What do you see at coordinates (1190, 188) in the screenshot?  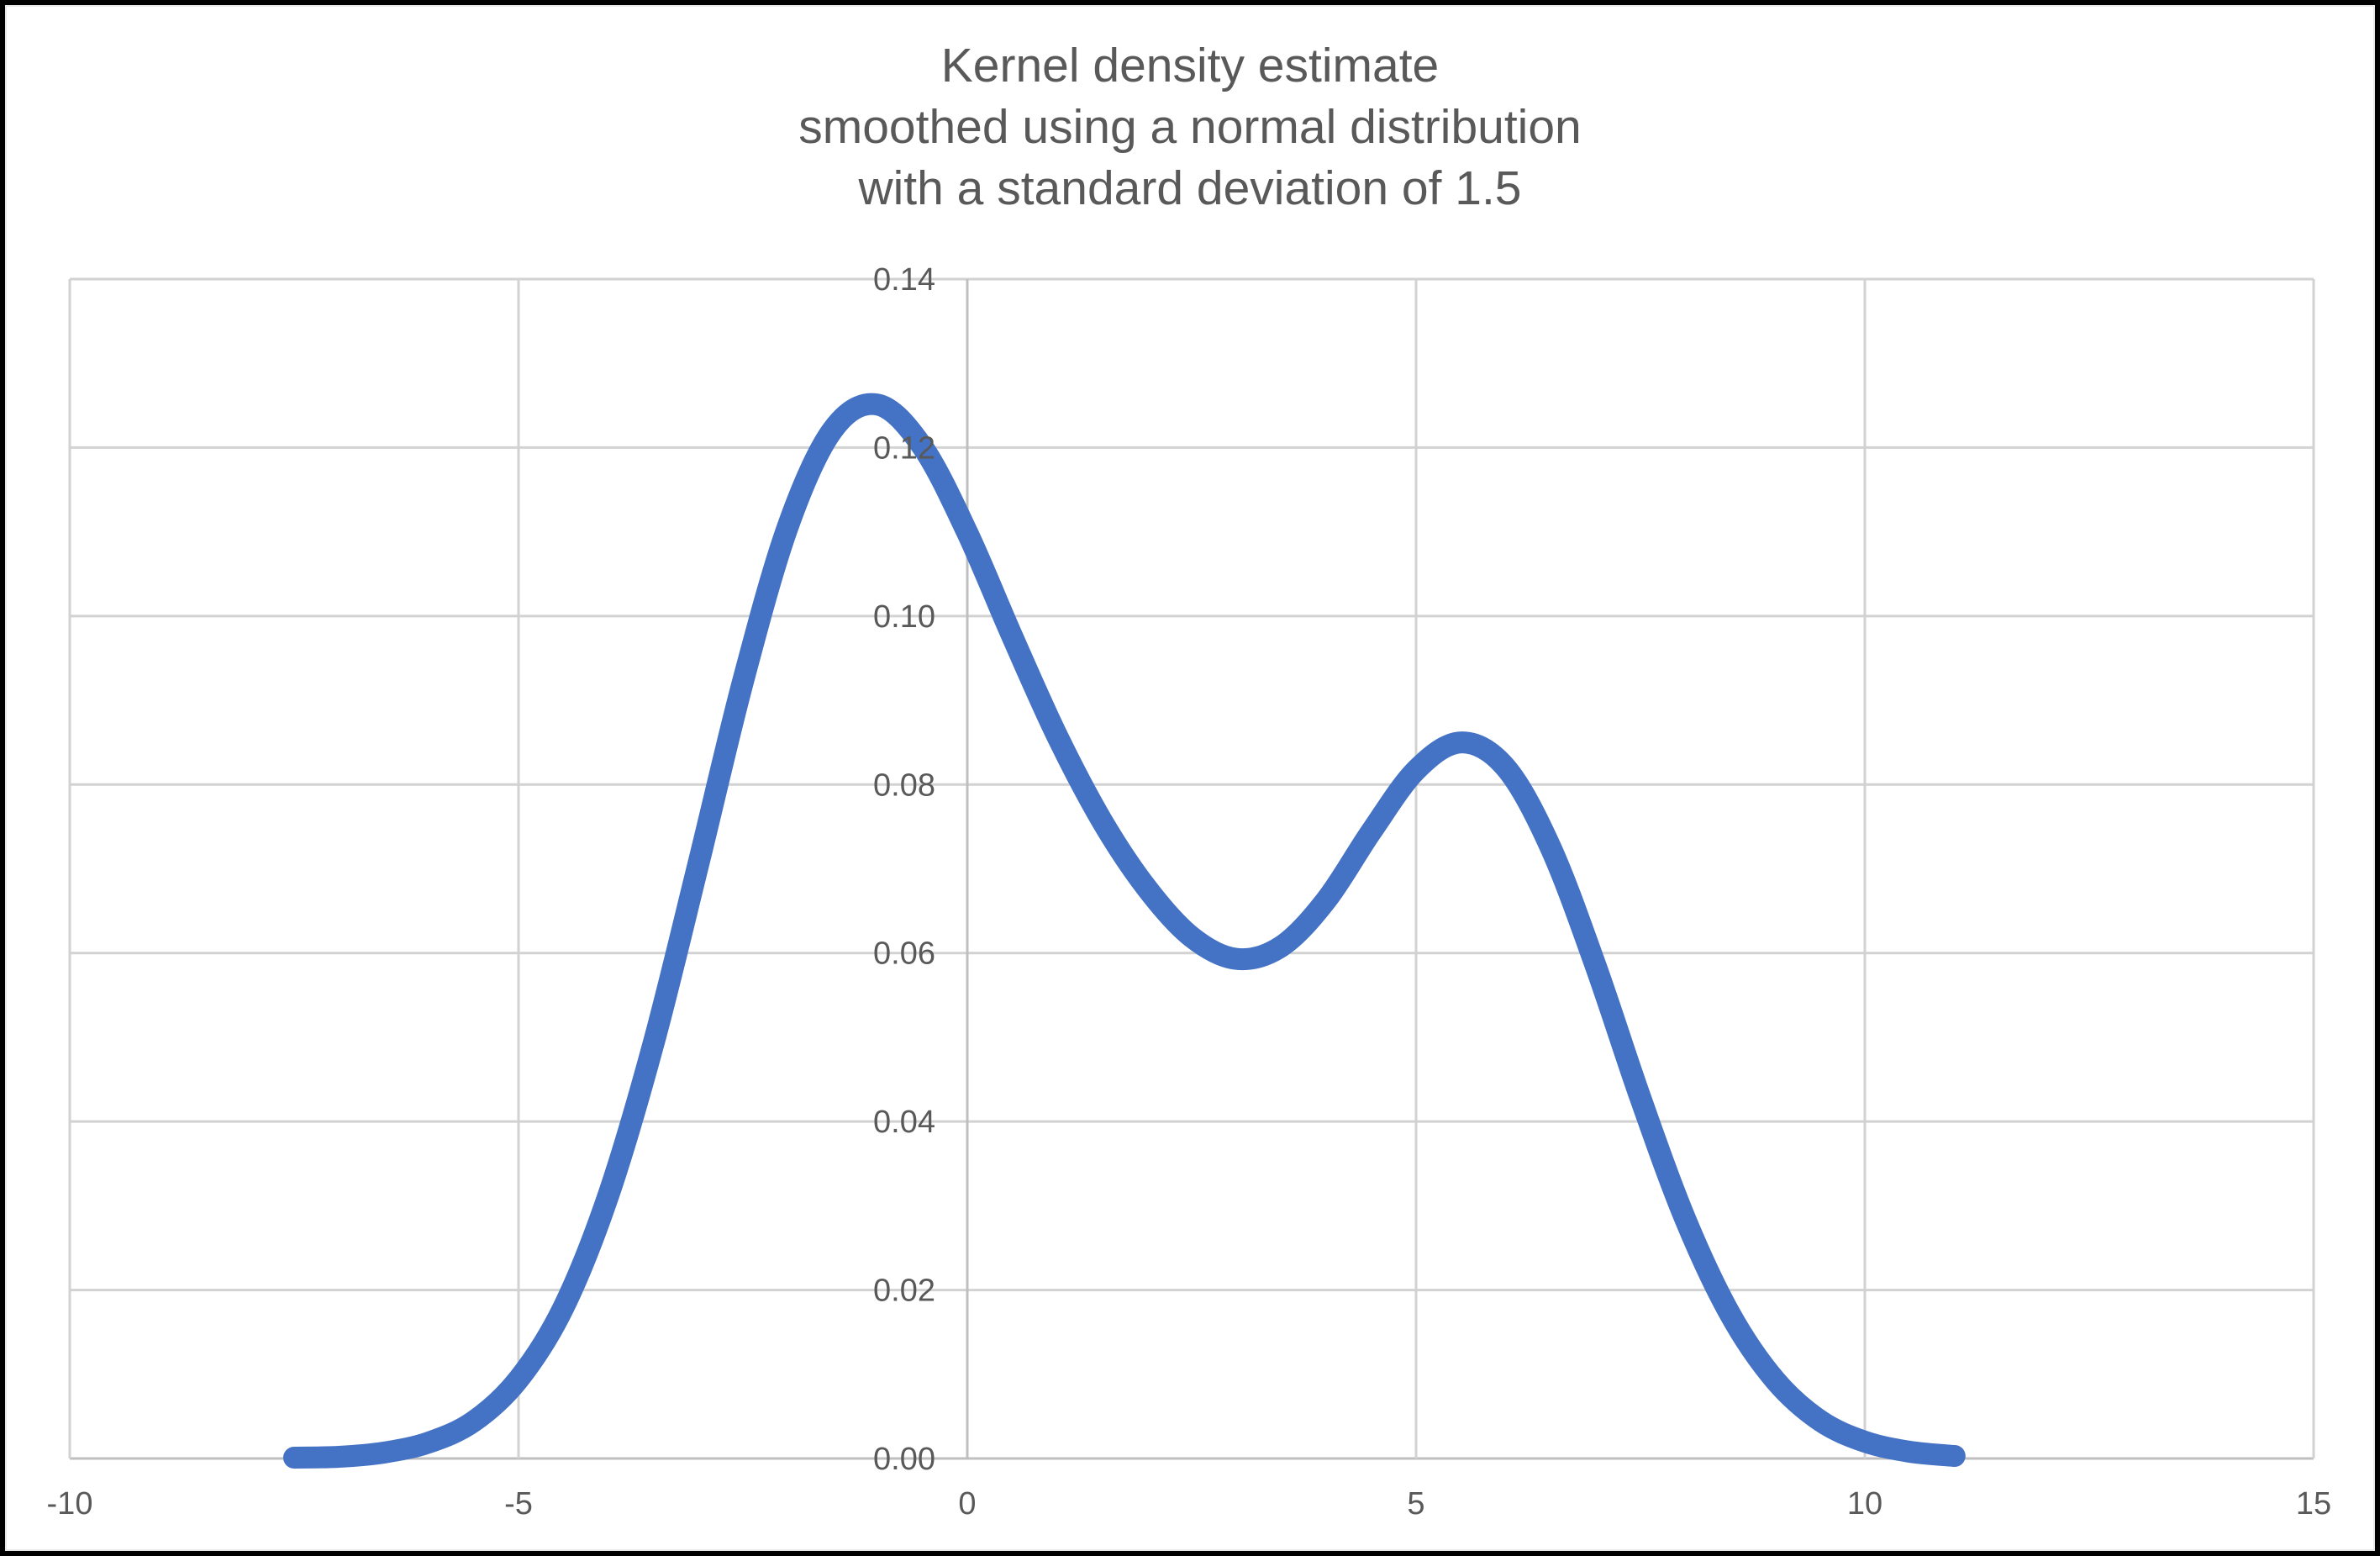 I see `chart-title-line-3: with a standard deviation of 1.5` at bounding box center [1190, 188].